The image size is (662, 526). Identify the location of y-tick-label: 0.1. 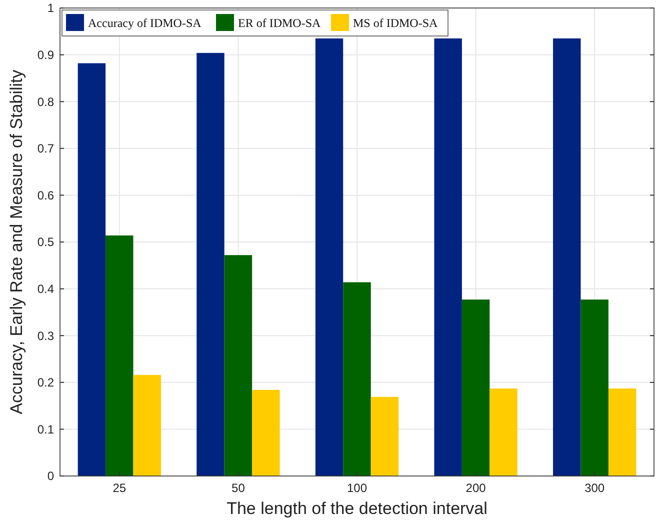
(45, 429).